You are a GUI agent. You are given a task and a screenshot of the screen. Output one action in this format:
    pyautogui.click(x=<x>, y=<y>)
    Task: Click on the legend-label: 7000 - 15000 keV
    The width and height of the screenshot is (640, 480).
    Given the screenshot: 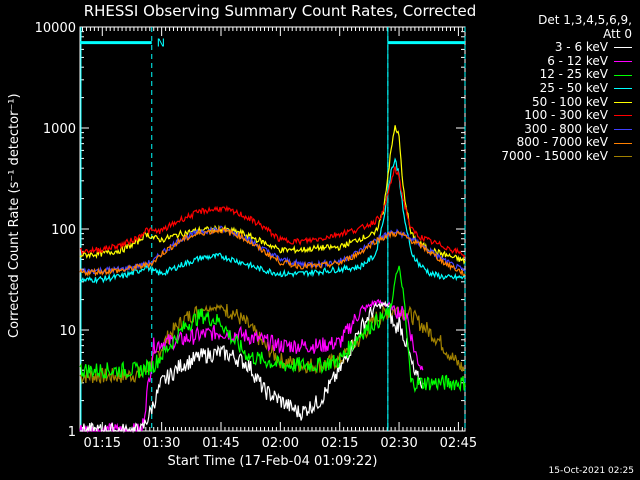 What is the action you would take?
    pyautogui.click(x=554, y=155)
    